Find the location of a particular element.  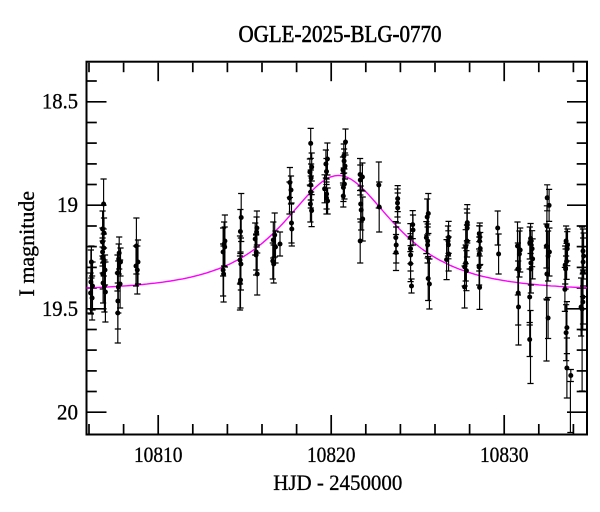

svg-text: 10810 is located at coordinates (158, 454).